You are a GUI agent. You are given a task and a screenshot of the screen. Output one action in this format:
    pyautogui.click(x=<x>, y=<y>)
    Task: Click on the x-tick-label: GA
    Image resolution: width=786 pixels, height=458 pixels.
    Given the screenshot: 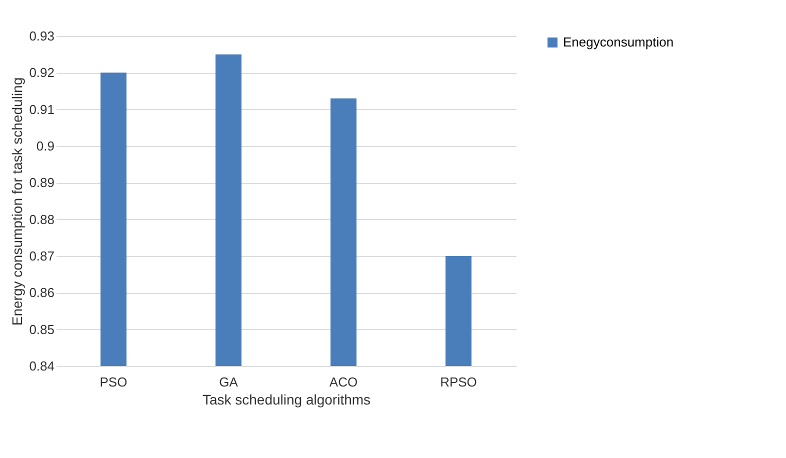 What is the action you would take?
    pyautogui.click(x=228, y=382)
    